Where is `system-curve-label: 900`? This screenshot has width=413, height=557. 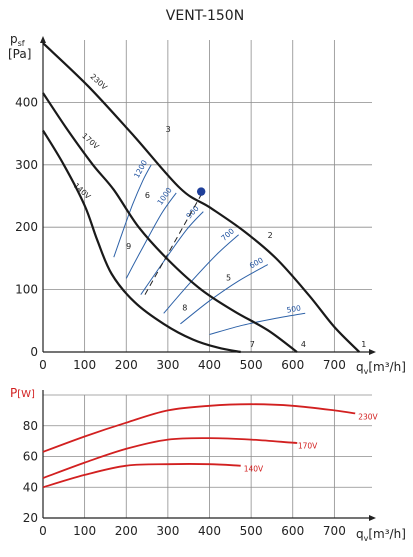 system-curve-label: 900 is located at coordinates (192, 212).